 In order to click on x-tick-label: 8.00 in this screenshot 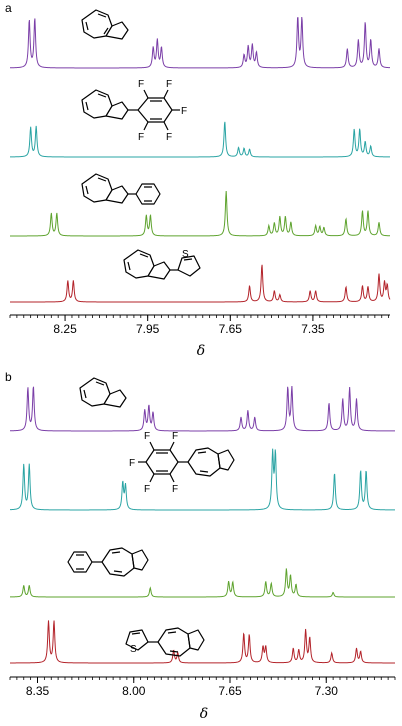, I will do `click(134, 691)`.